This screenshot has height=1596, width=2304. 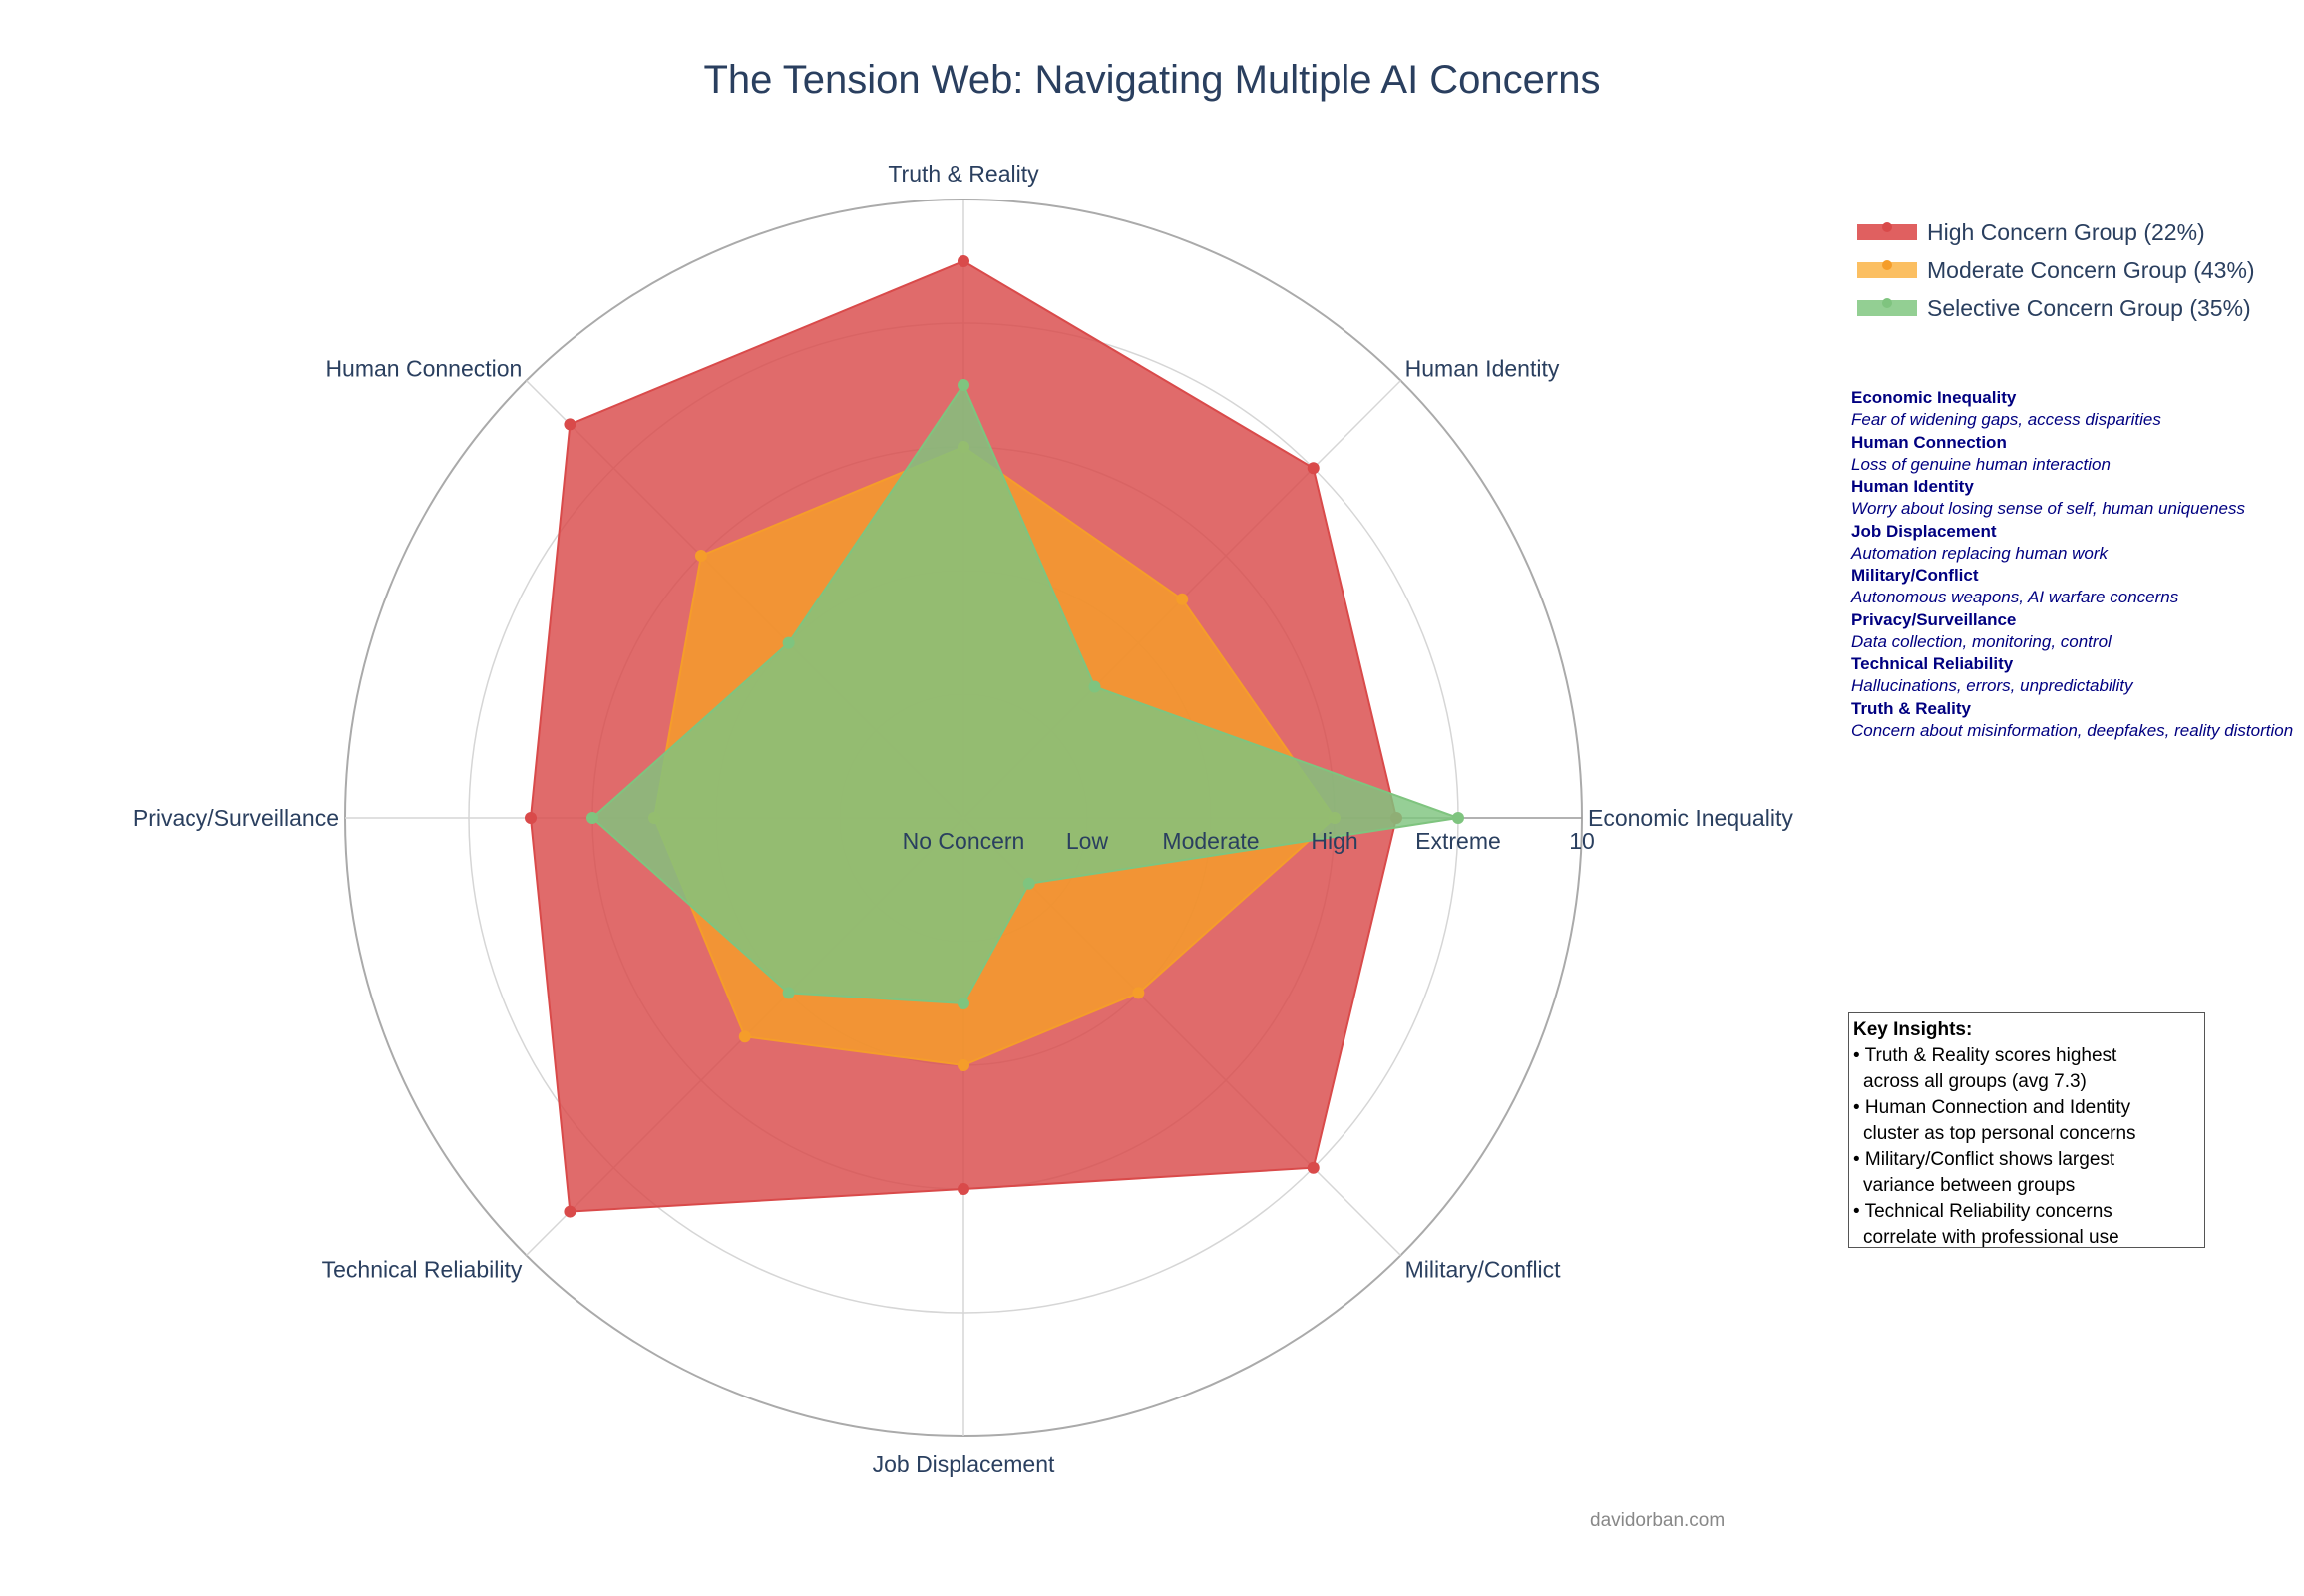 What do you see at coordinates (1970, 1185) in the screenshot?
I see `insights-line: variance between groups` at bounding box center [1970, 1185].